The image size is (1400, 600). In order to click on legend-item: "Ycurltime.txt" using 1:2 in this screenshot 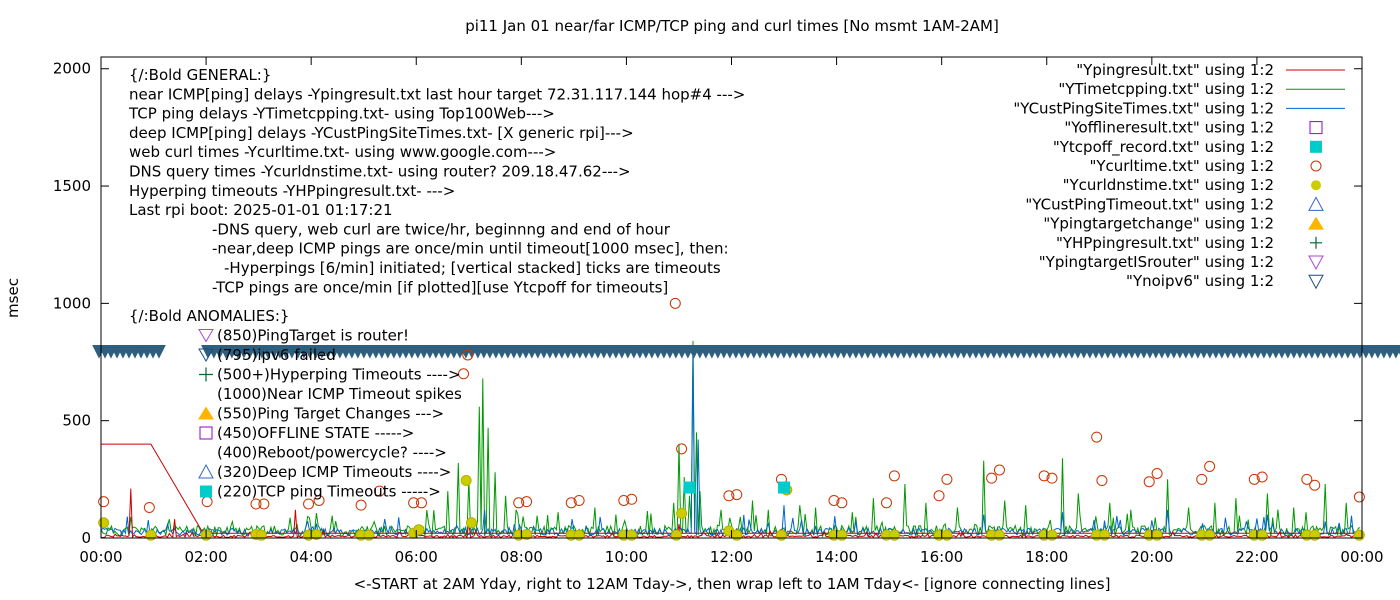, I will do `click(1205, 166)`.